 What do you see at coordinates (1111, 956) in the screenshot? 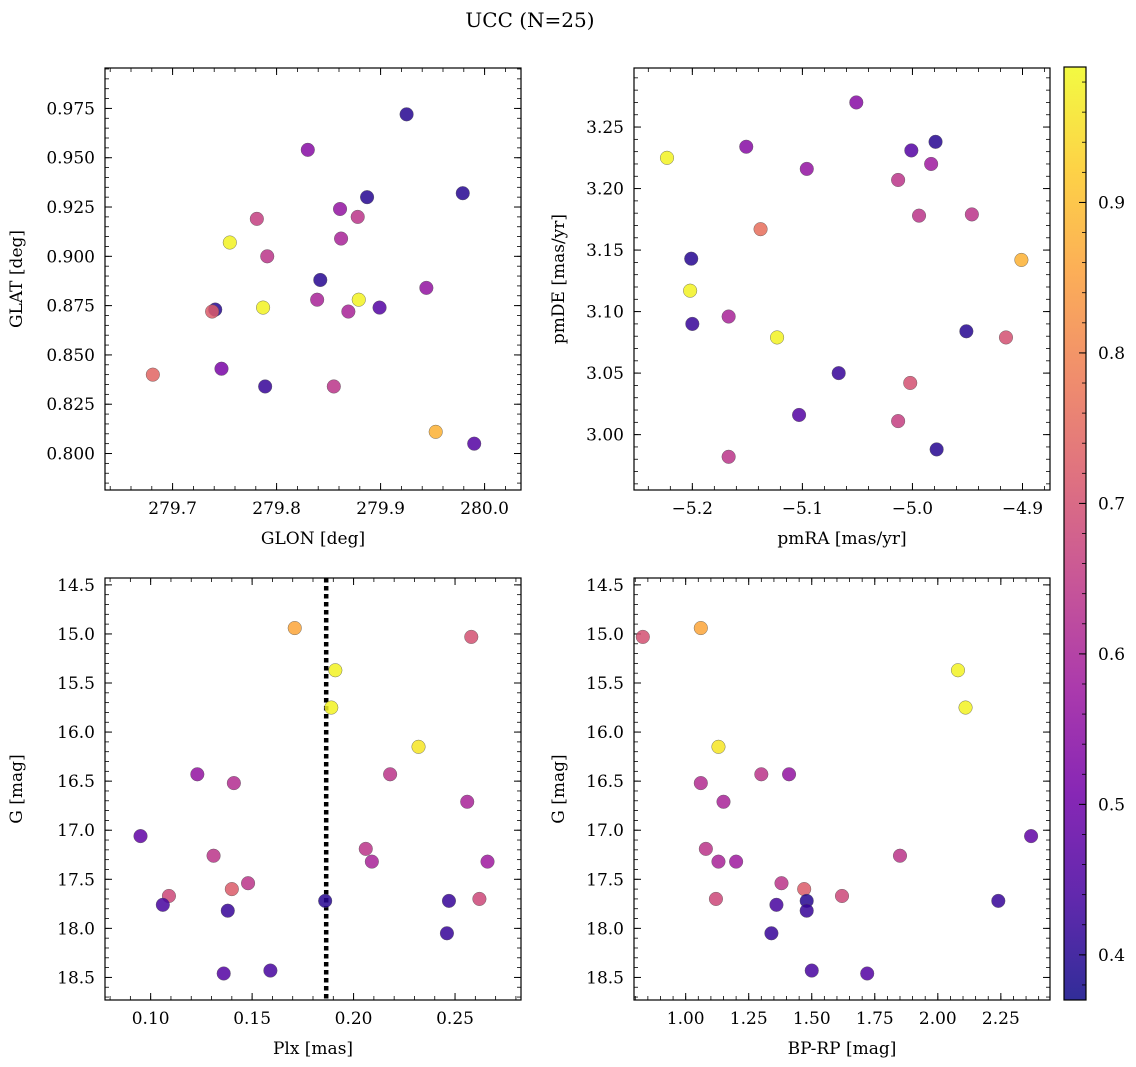
I see `colorbar-tick-label: 0.4` at bounding box center [1111, 956].